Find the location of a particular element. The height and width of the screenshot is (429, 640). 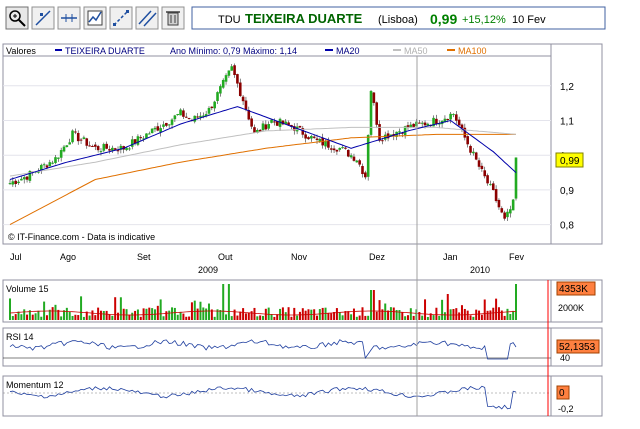

momentum-panel: Momentum 12 0 -0,2 is located at coordinates (302, 396).